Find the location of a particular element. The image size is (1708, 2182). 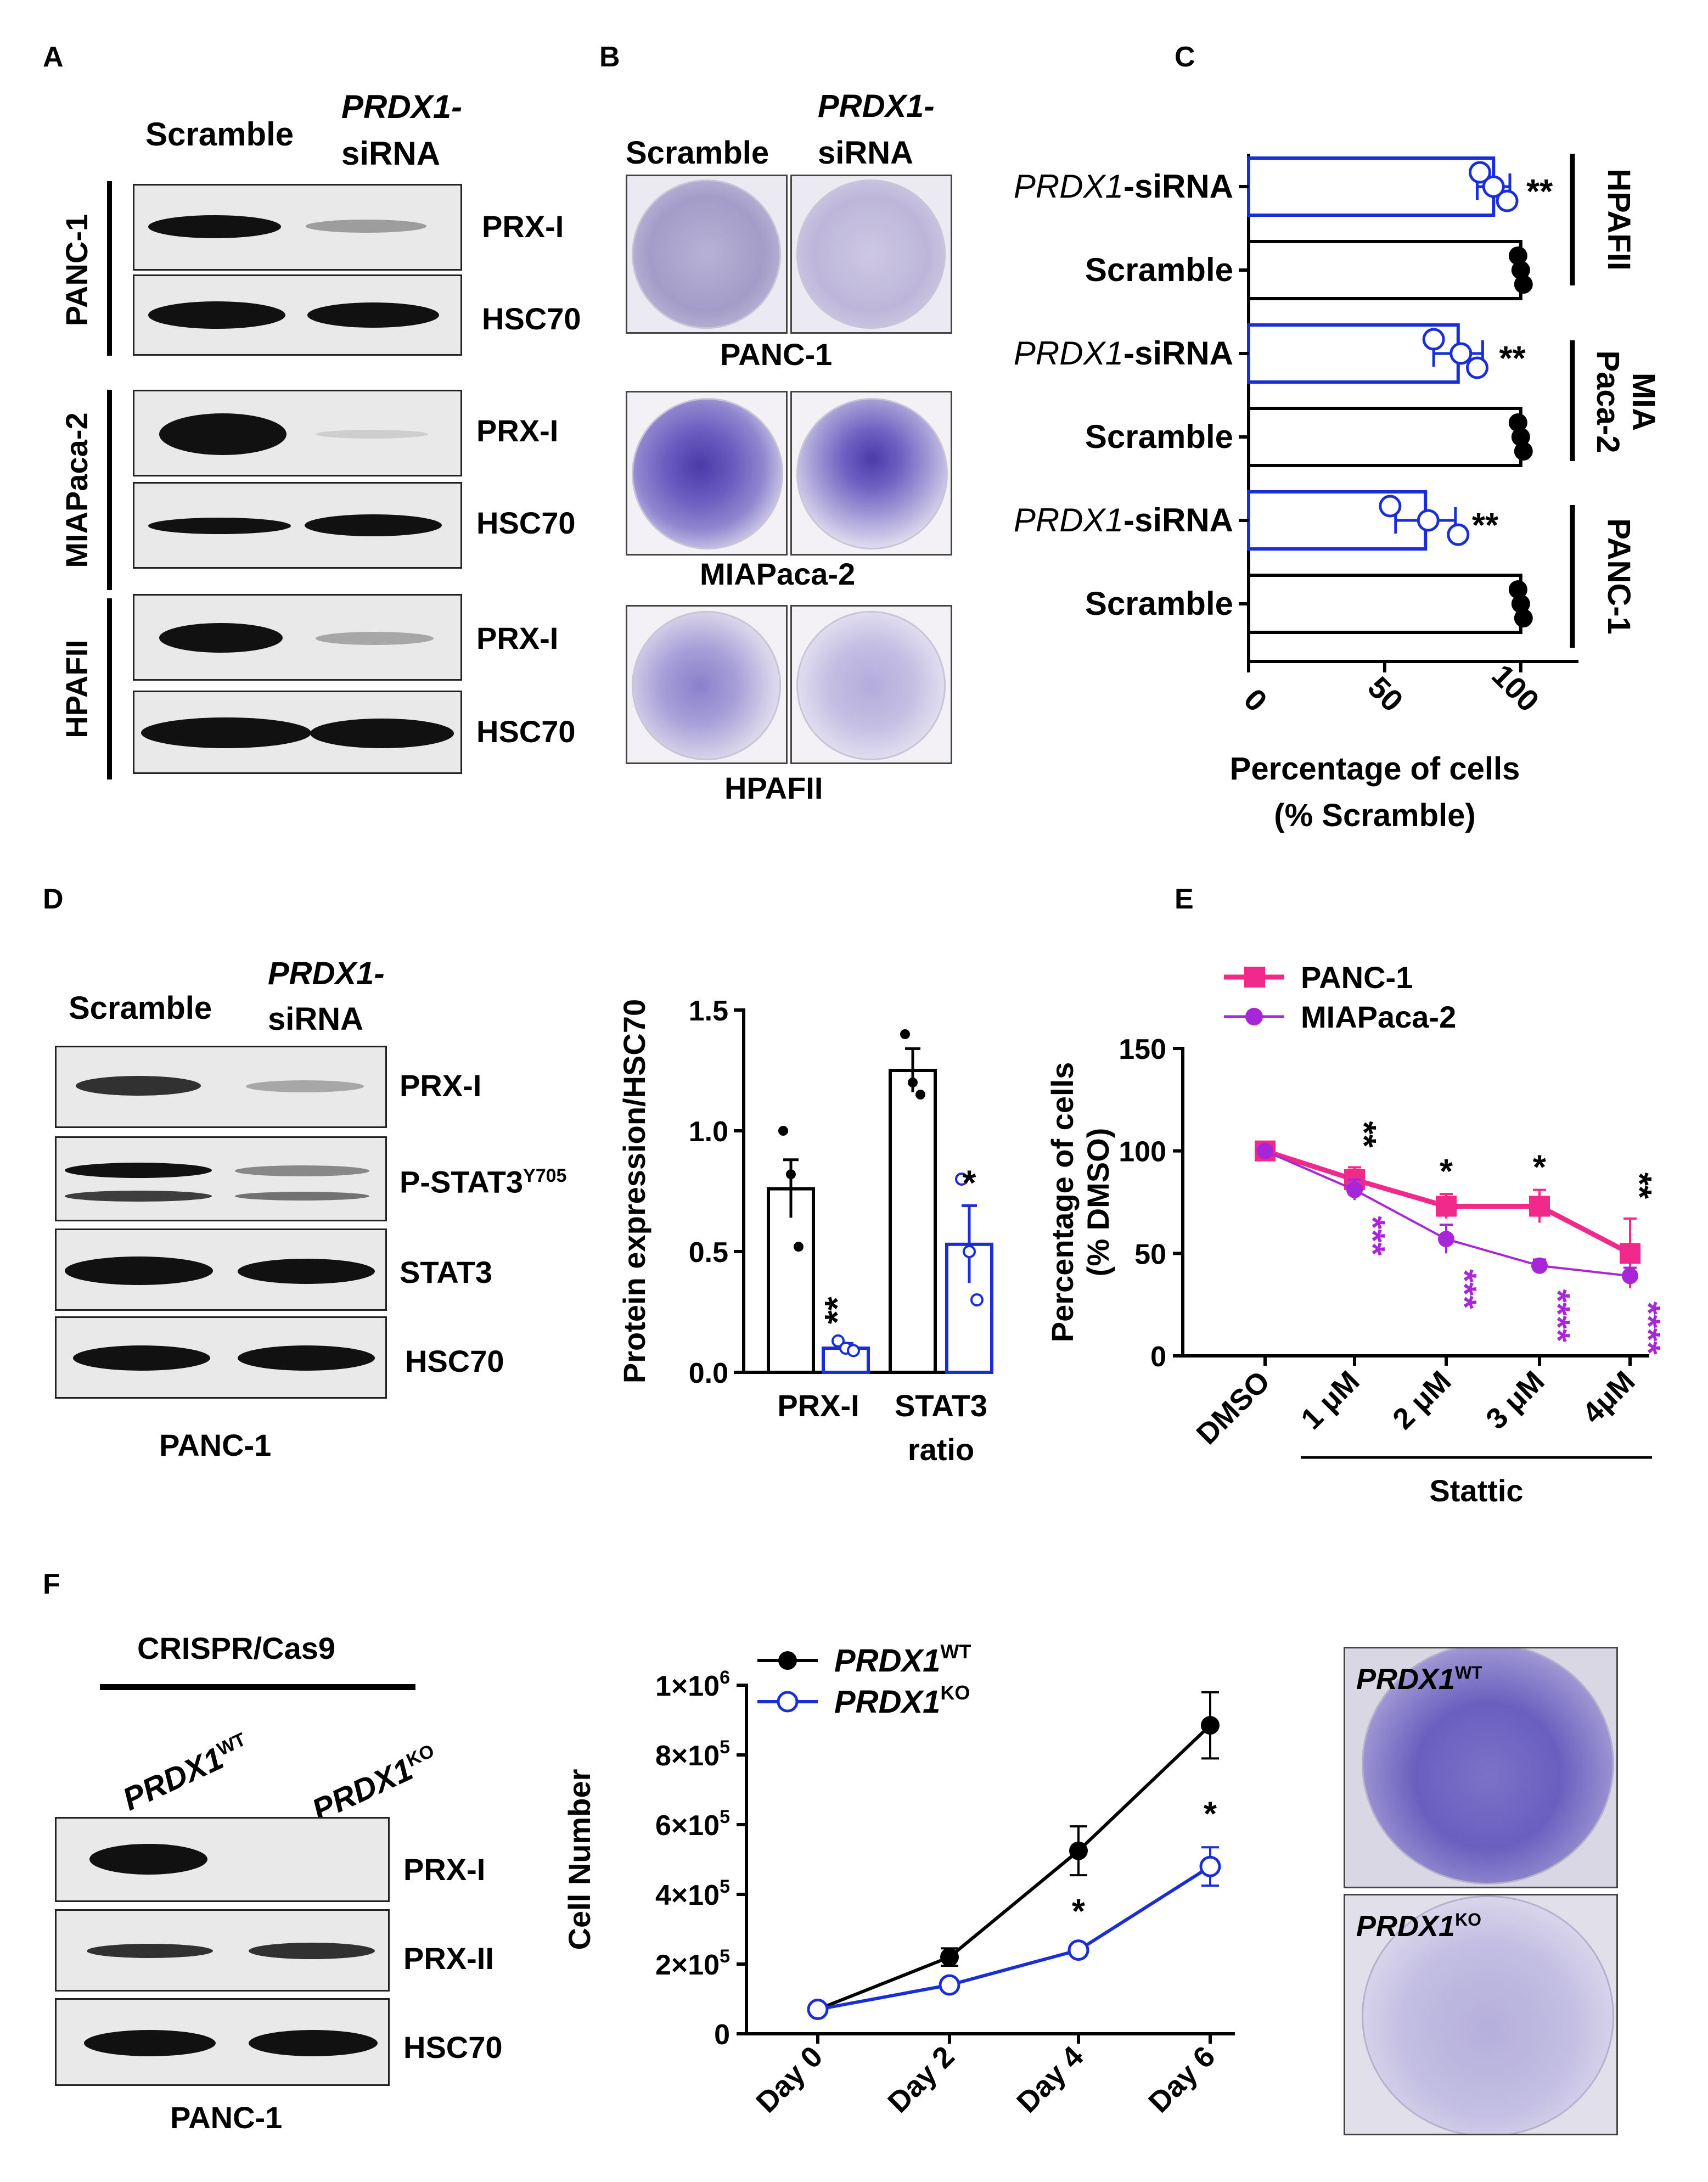

e-ylabel: (% DMSO) is located at coordinates (1098, 1202).